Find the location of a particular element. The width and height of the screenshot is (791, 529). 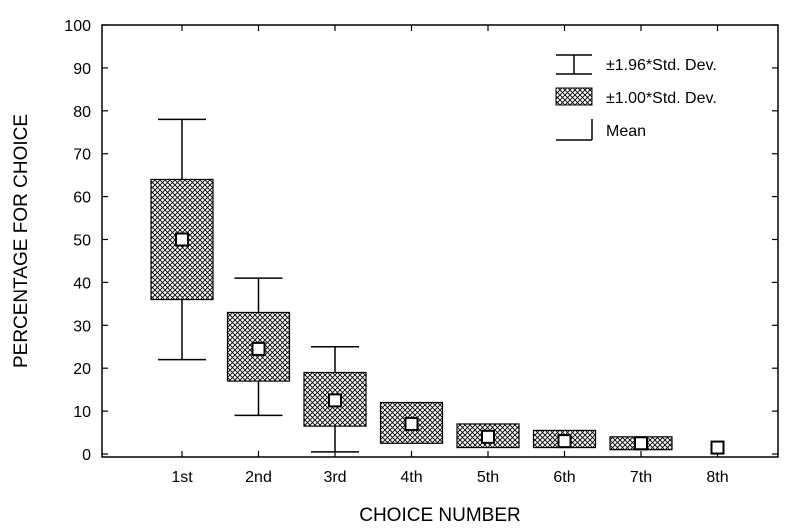

legend-whisker-symbol is located at coordinates (574, 64).